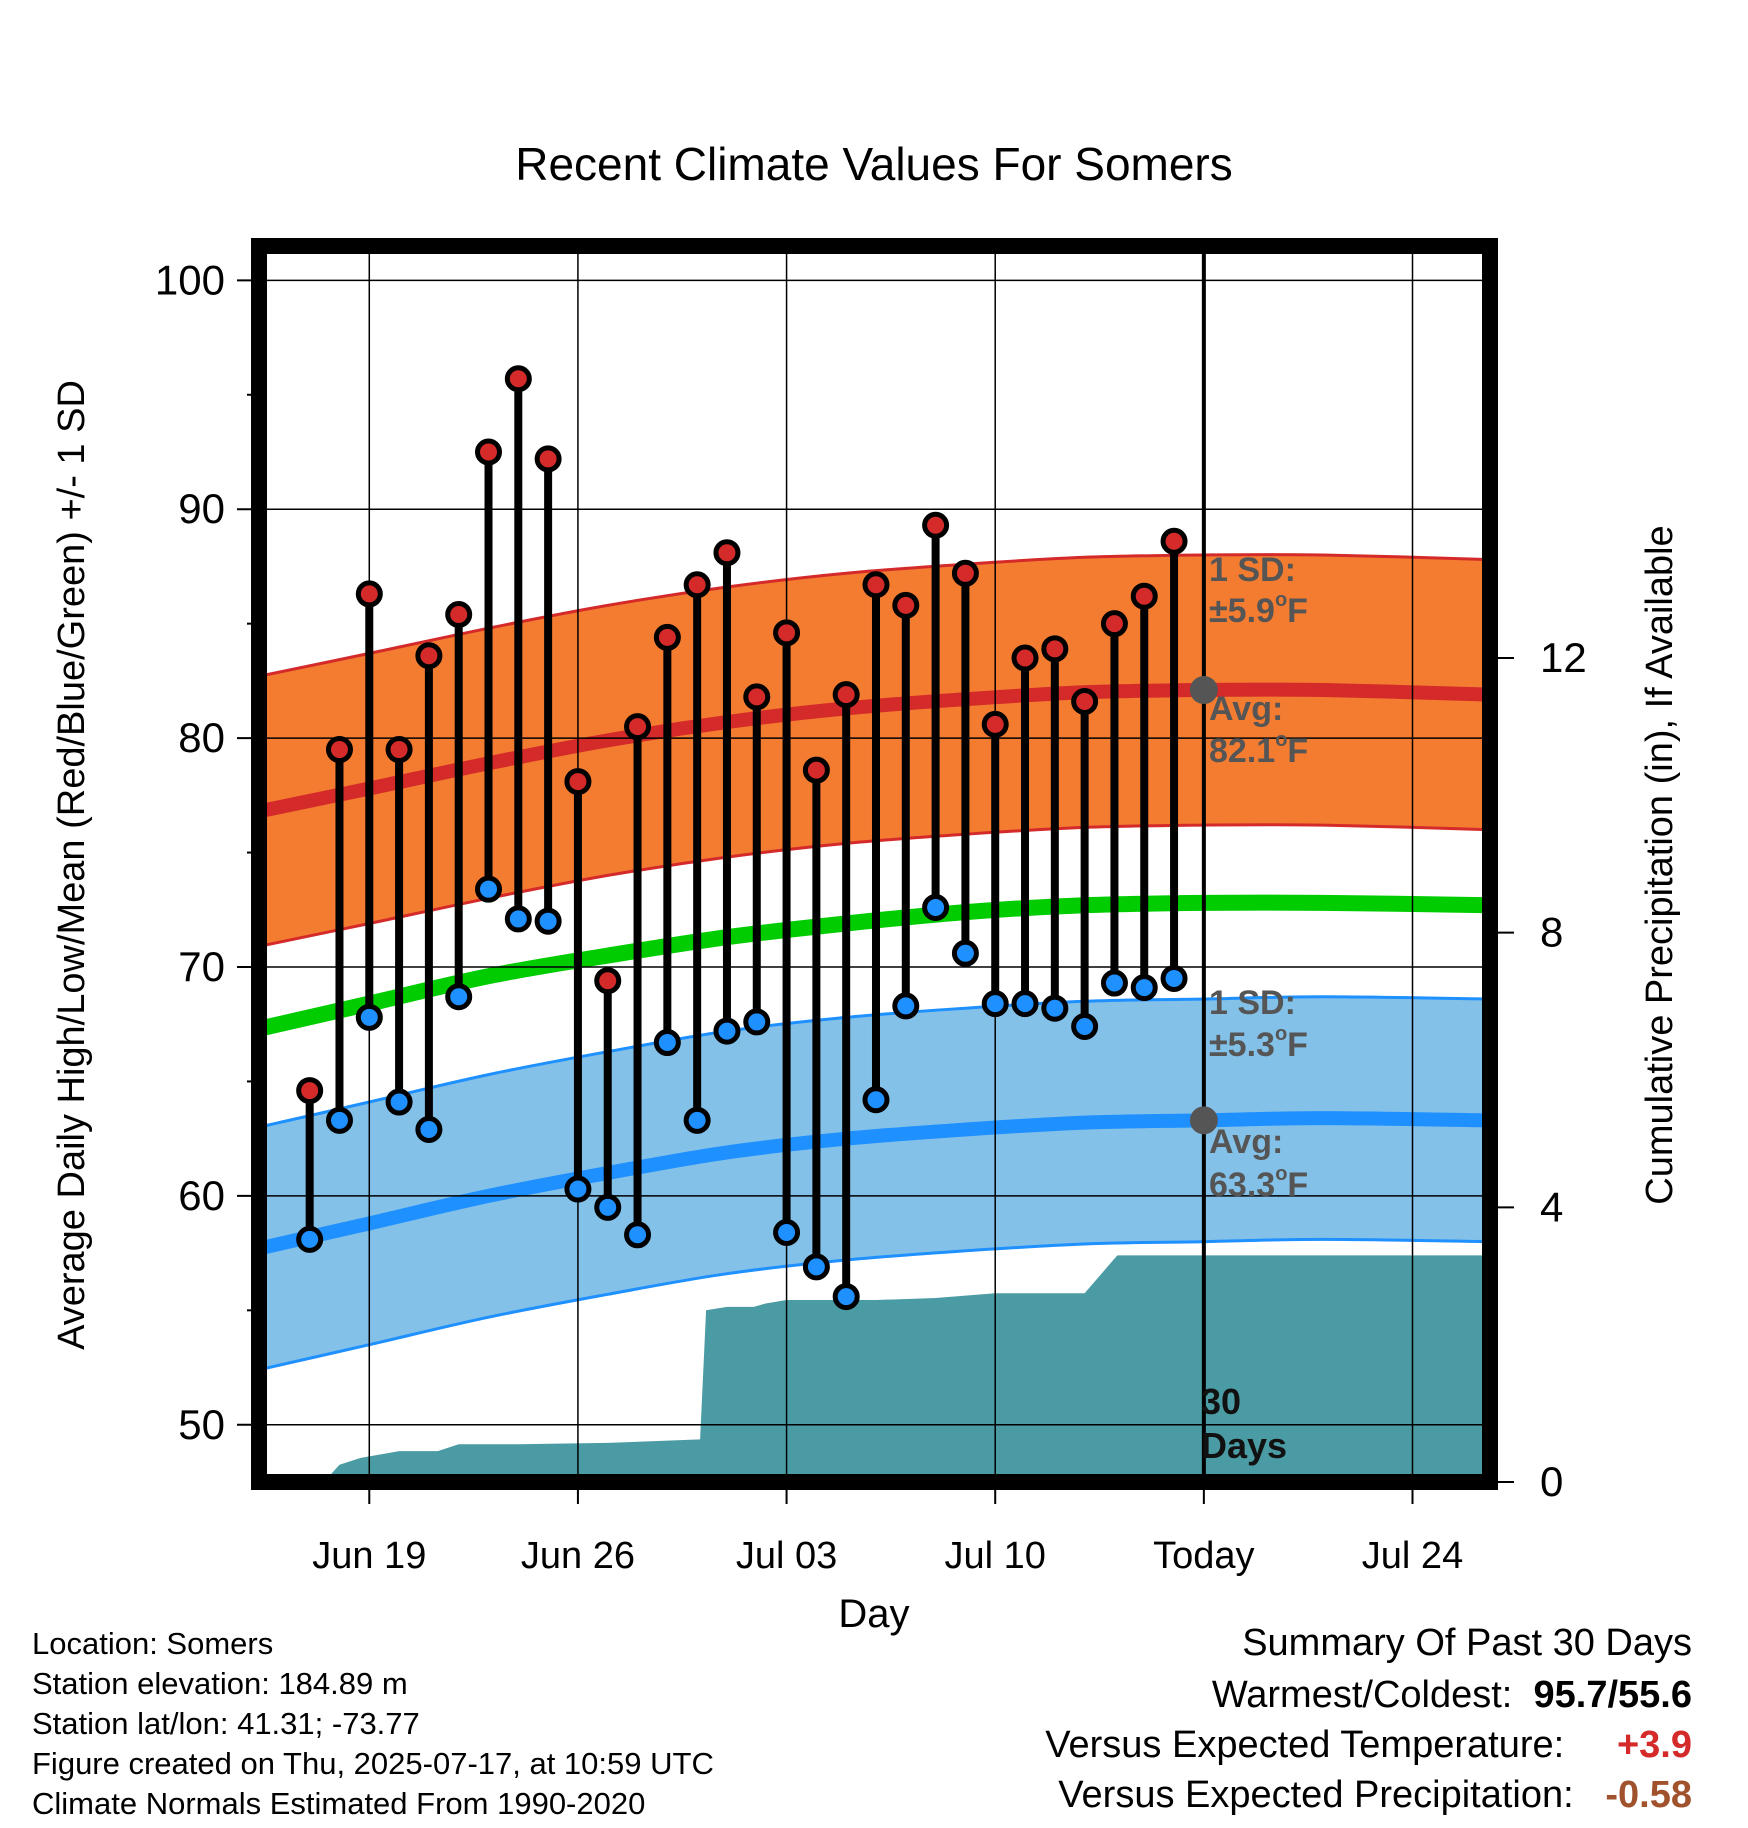 This screenshot has width=1748, height=1828. I want to click on y-tick-label: 70, so click(201, 966).